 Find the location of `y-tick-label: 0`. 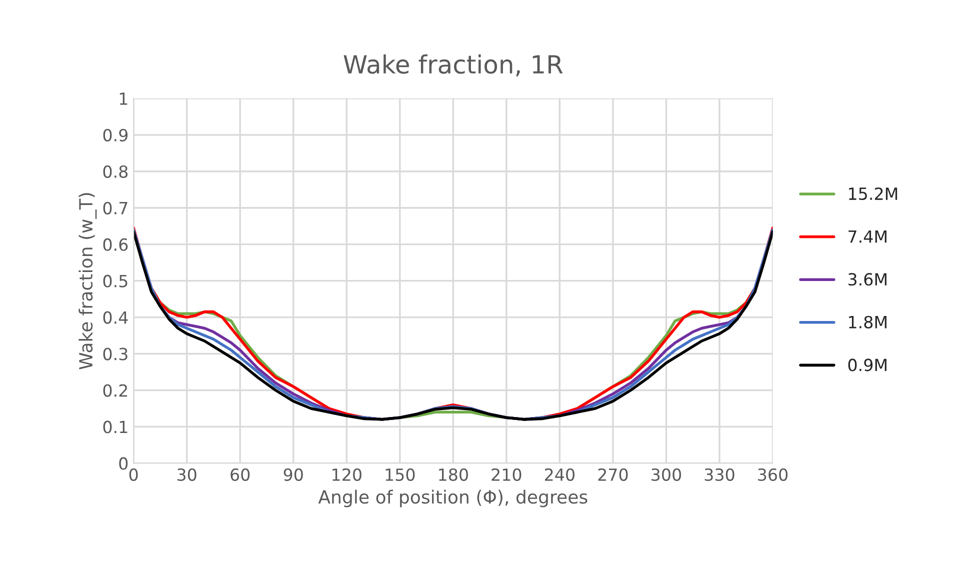

y-tick-label: 0 is located at coordinates (123, 463).